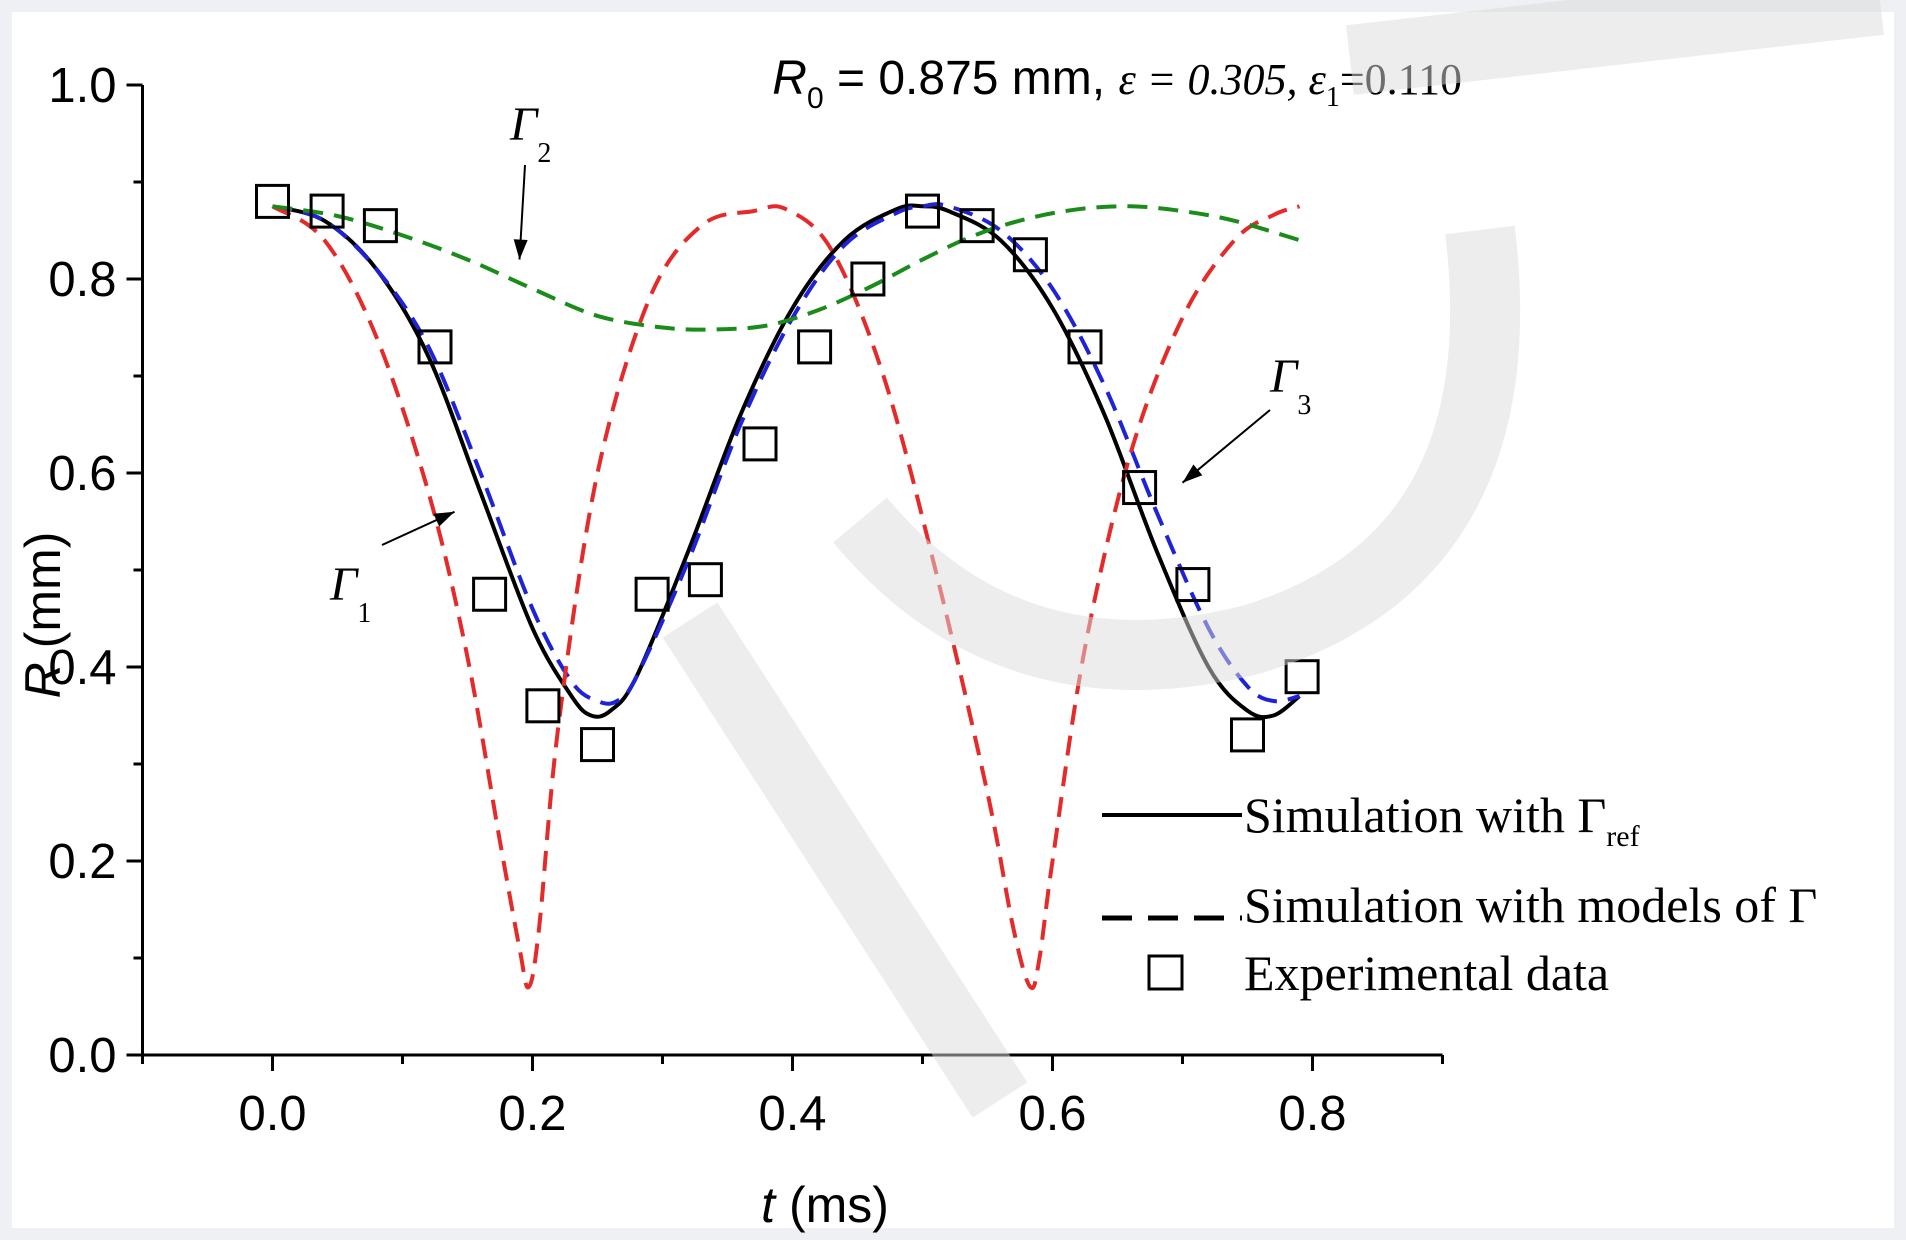 The height and width of the screenshot is (1240, 1906). Describe the element at coordinates (272, 1114) in the screenshot. I see `x-tick-label: 0.0` at that location.